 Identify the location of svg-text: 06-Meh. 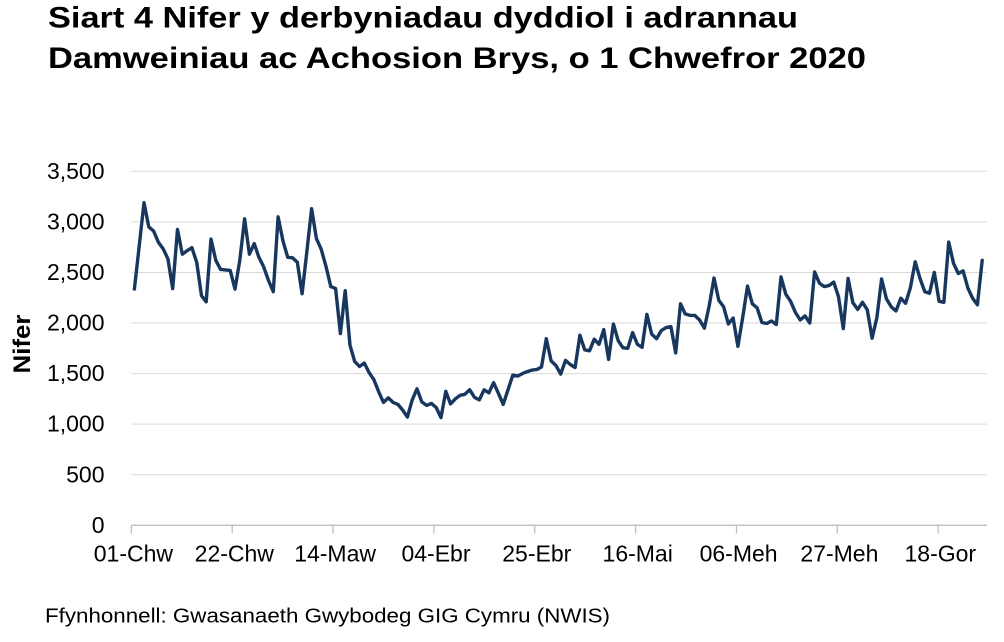
(739, 554).